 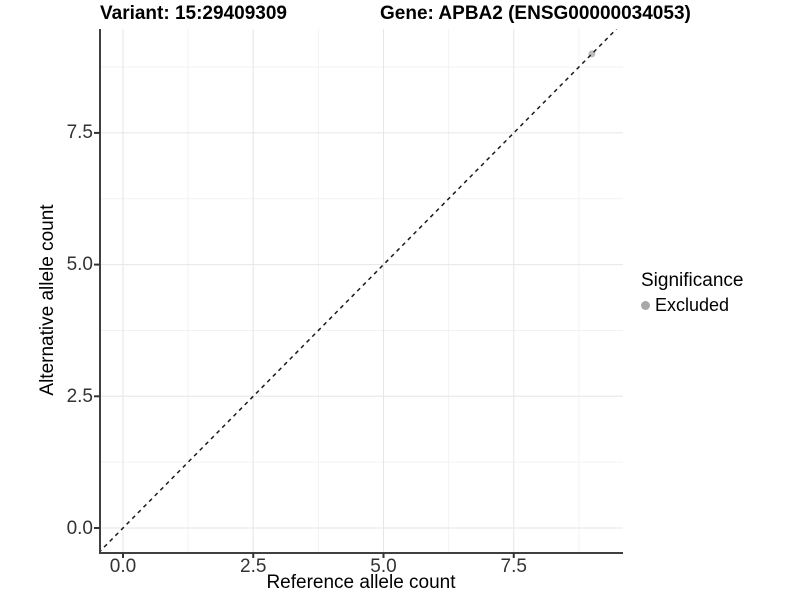 I want to click on plot-title-variant: Variant: 15:29409309, so click(x=193, y=13).